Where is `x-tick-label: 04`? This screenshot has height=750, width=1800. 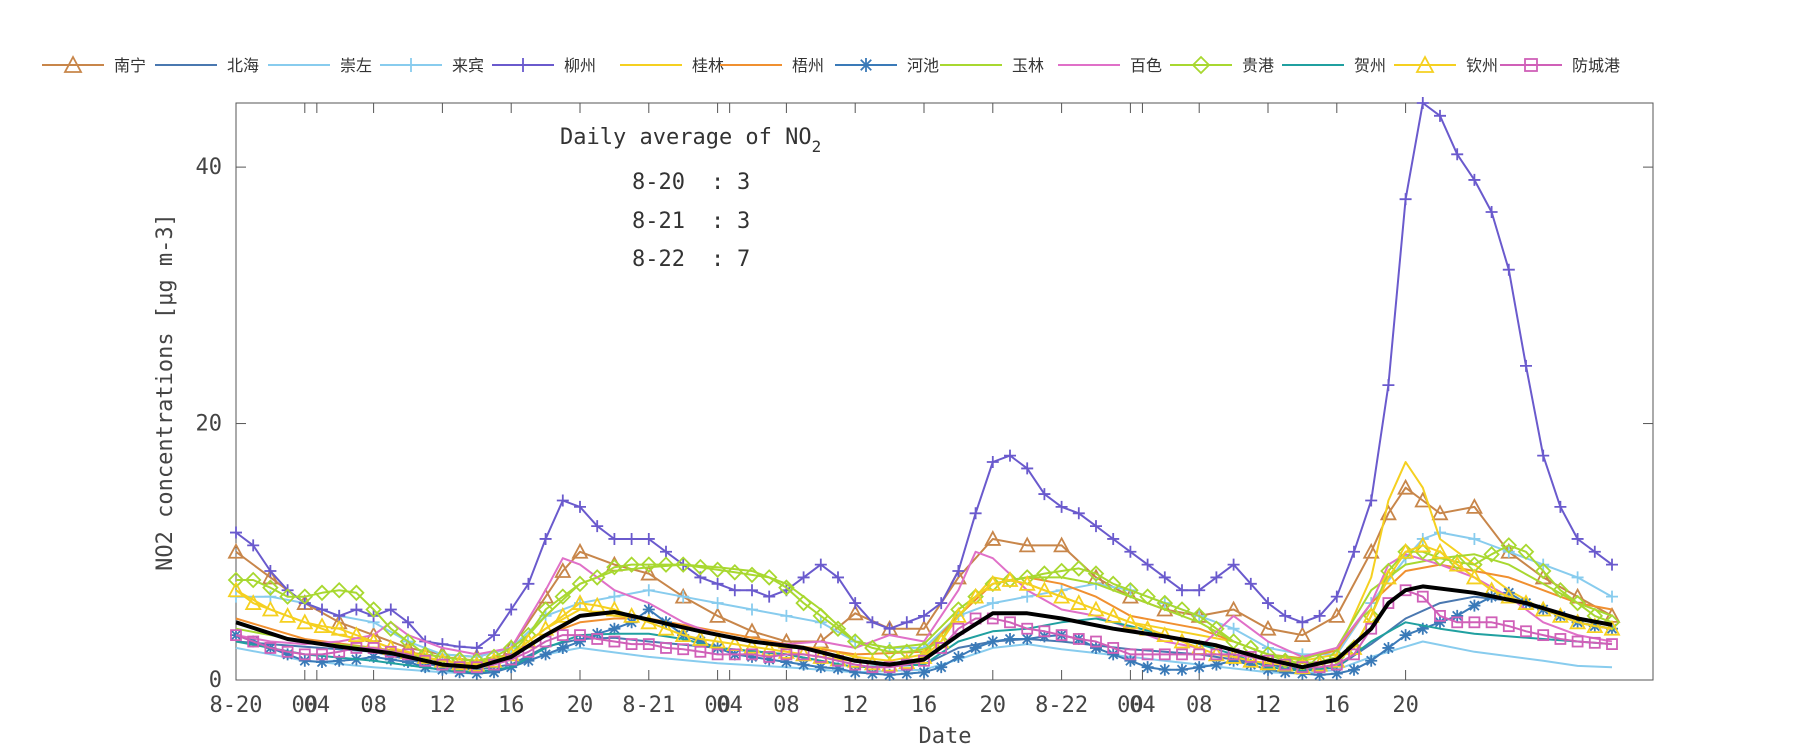 x-tick-label: 04 is located at coordinates (1142, 705).